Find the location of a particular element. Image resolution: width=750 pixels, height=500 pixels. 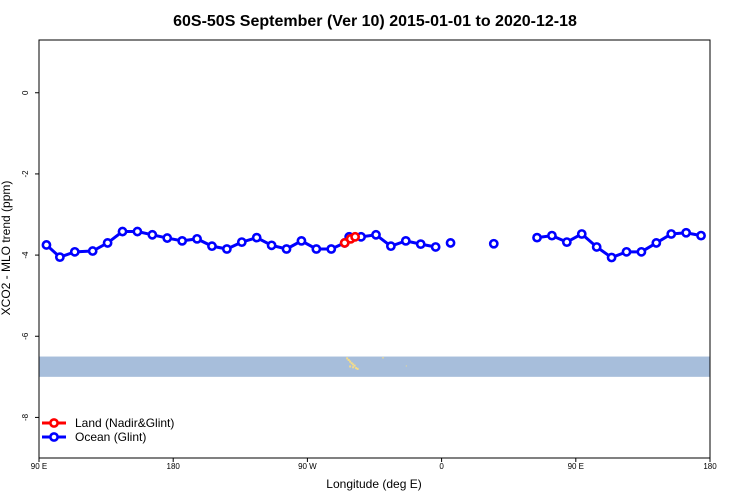

legend-label: Ocean (Glint) is located at coordinates (110, 437).